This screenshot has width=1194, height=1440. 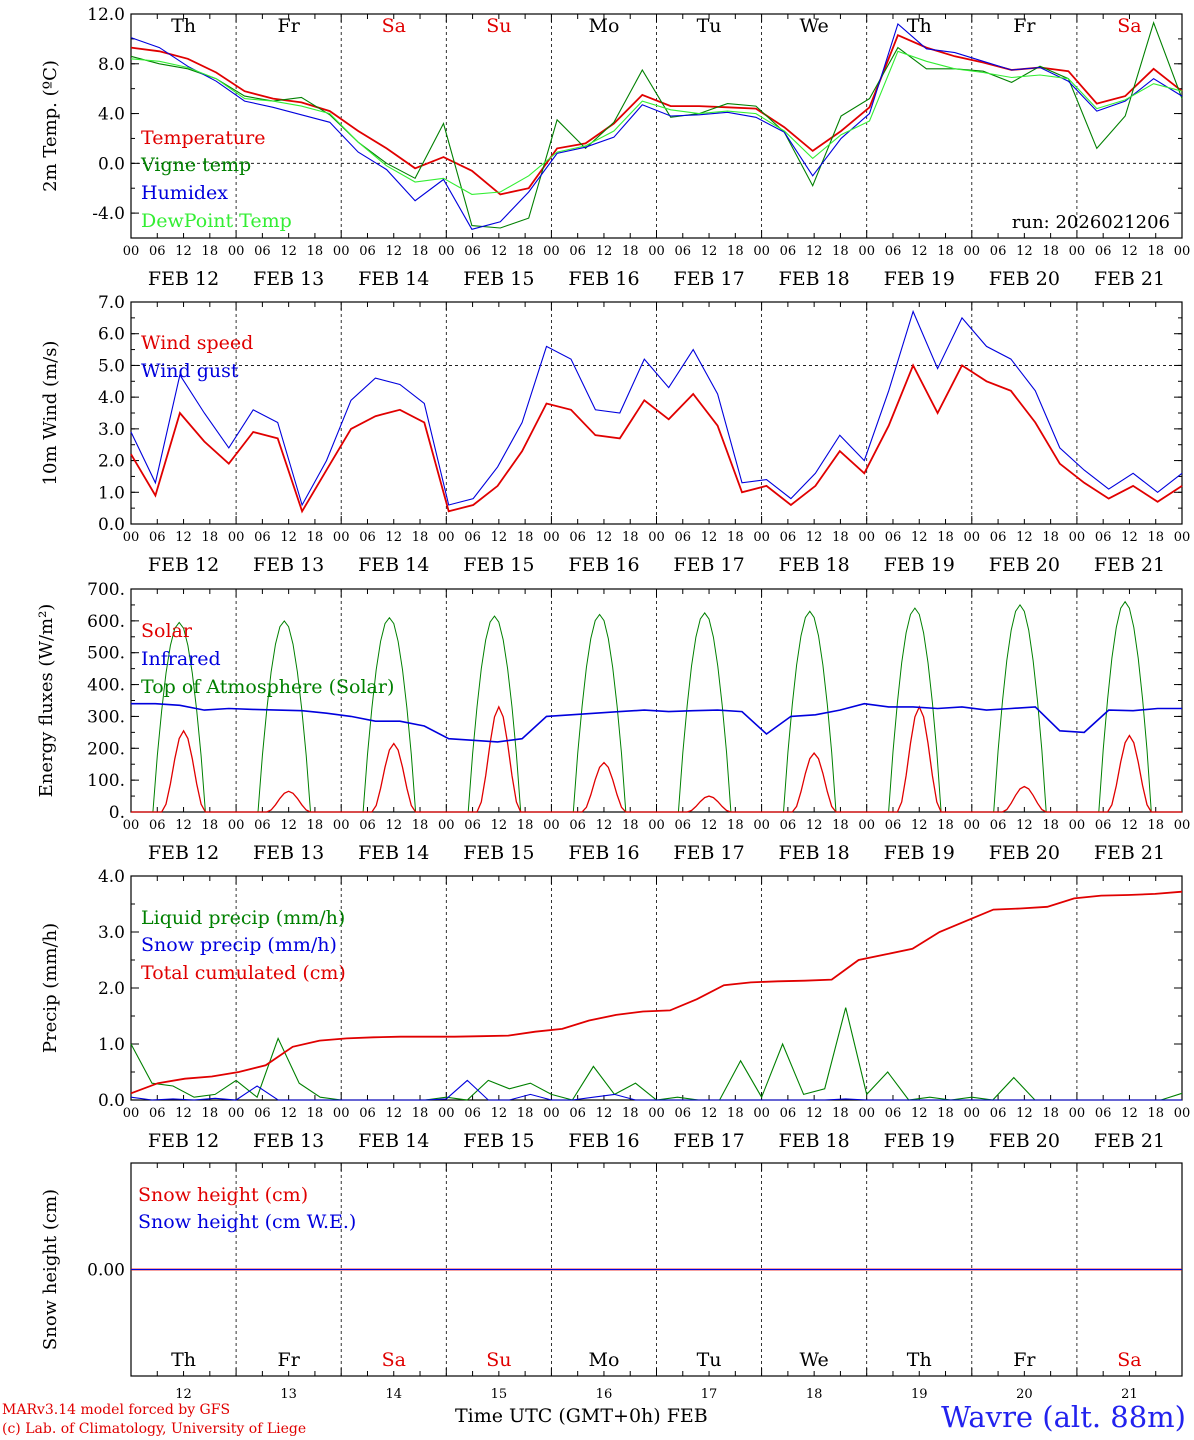 I want to click on y-tick-label: 6.0, so click(x=111, y=335).